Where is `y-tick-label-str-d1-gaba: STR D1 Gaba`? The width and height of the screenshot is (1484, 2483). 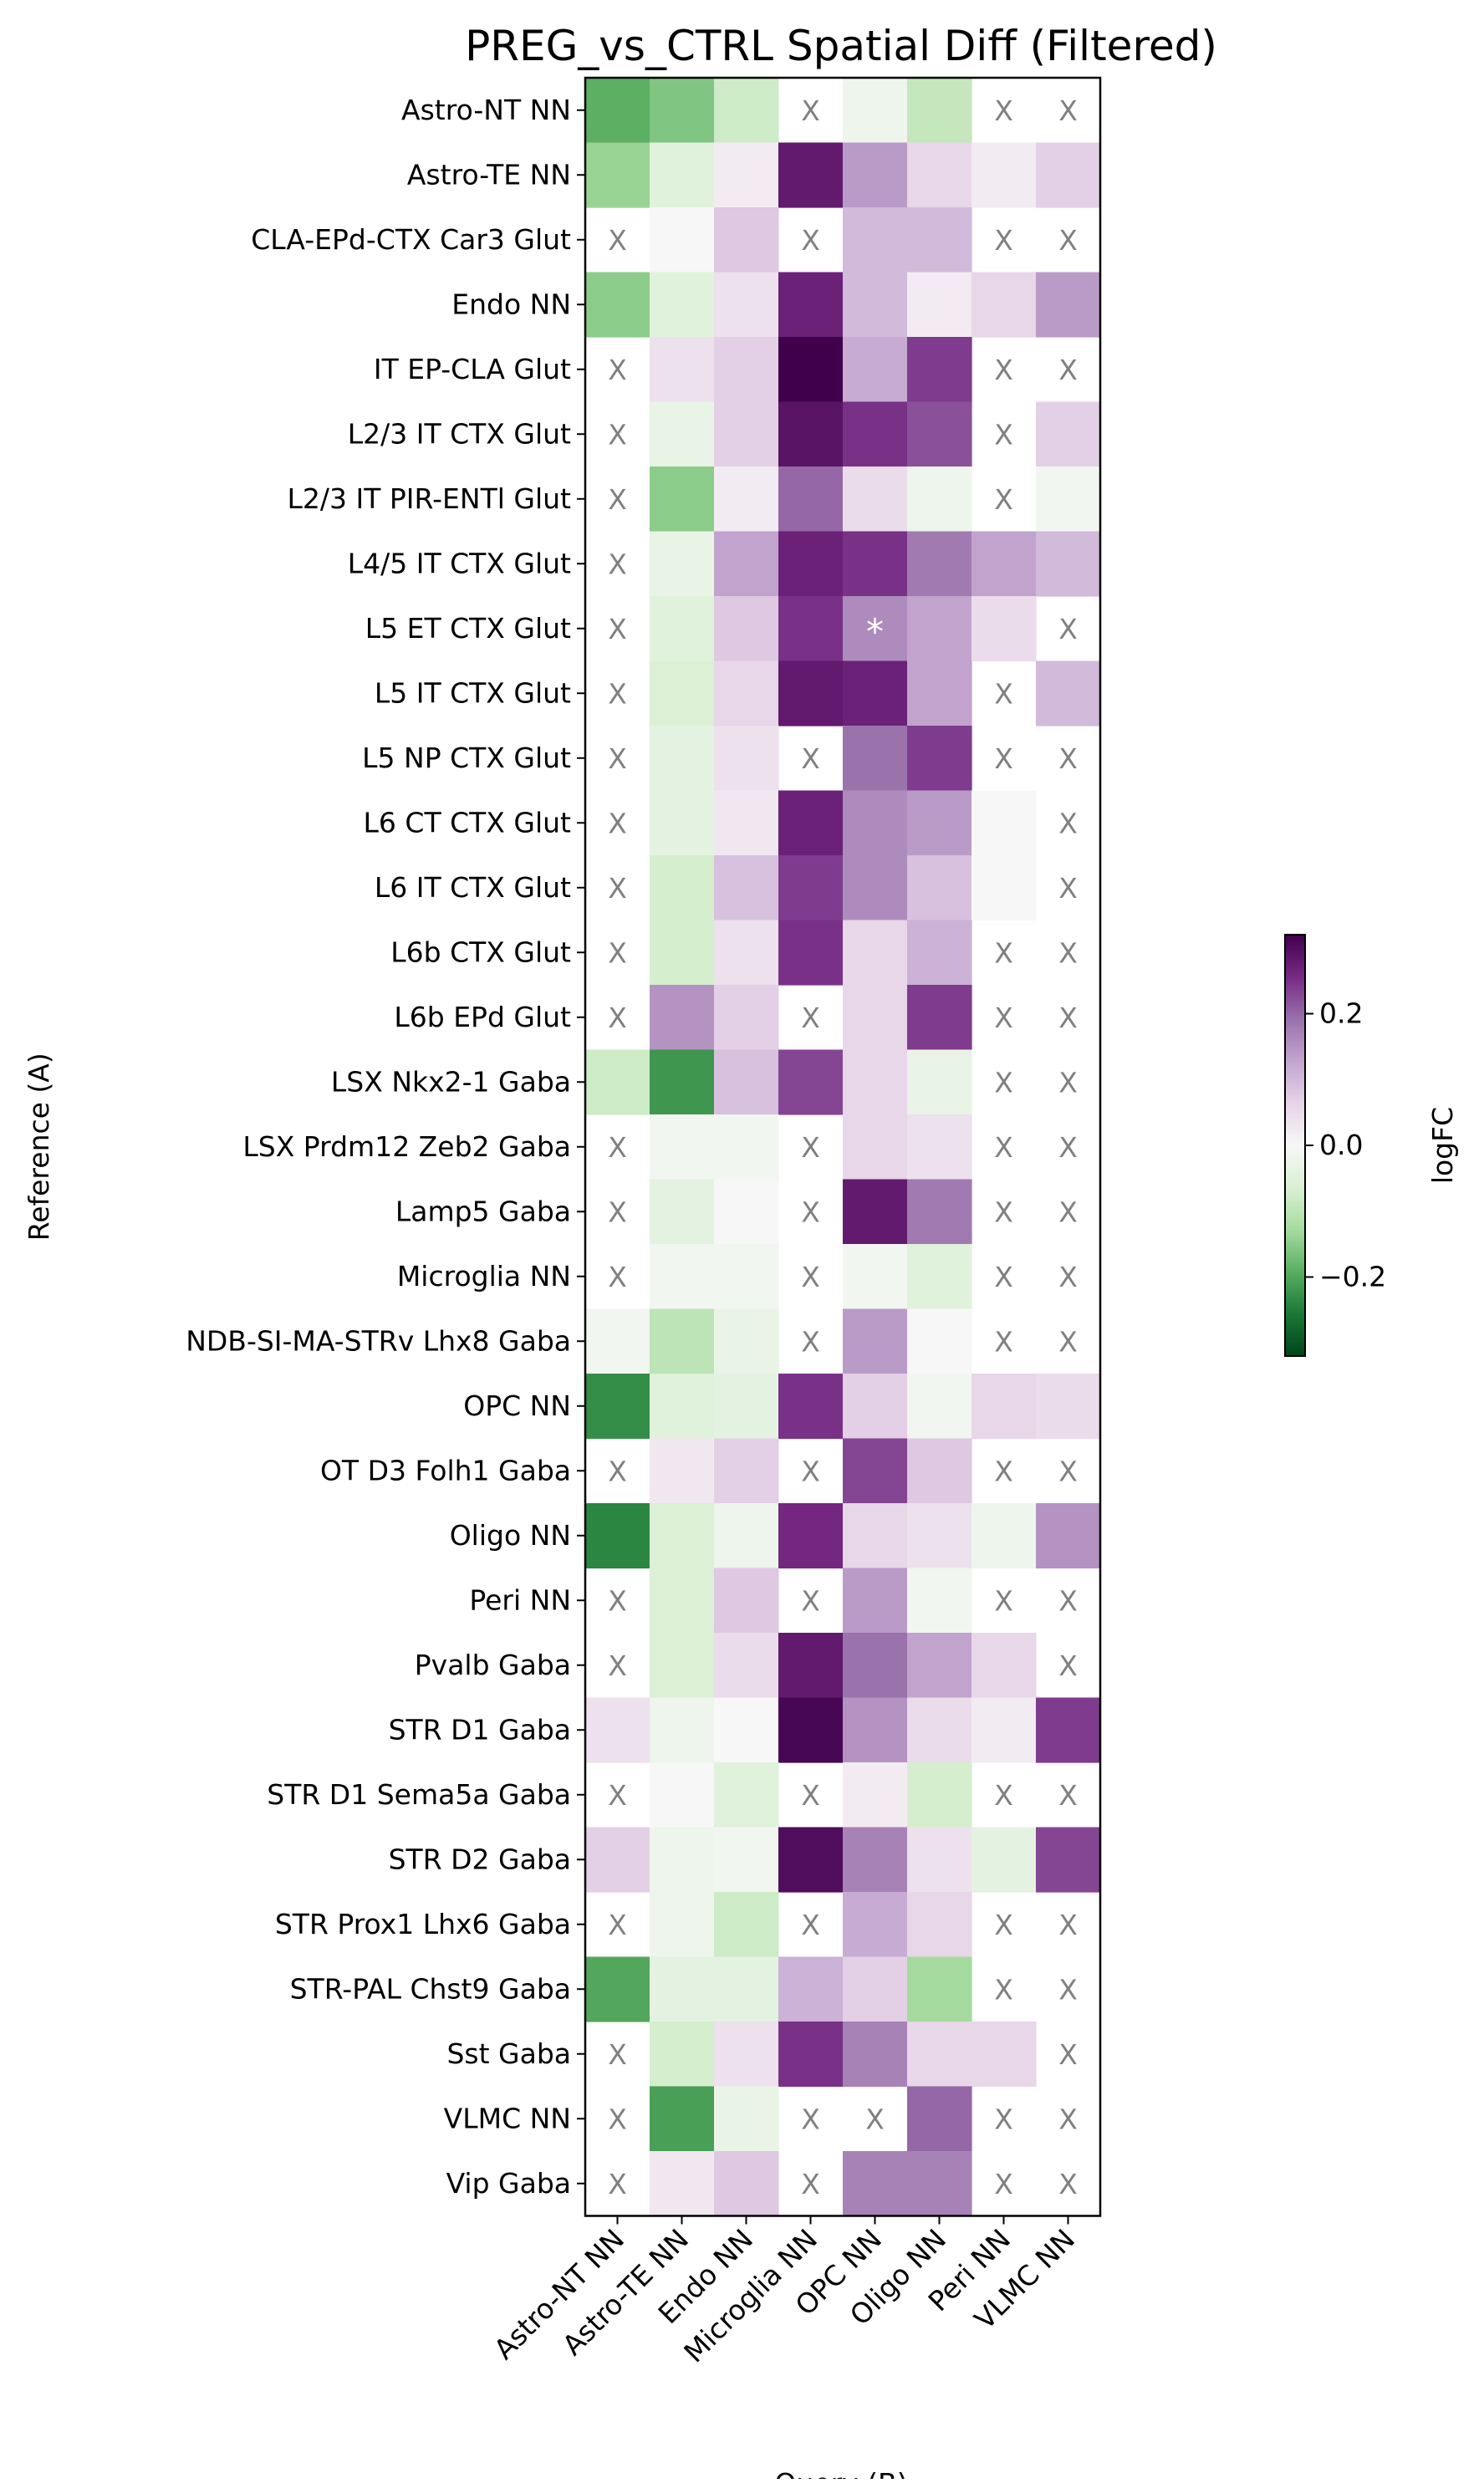 y-tick-label-str-d1-gaba: STR D1 Gaba is located at coordinates (480, 1729).